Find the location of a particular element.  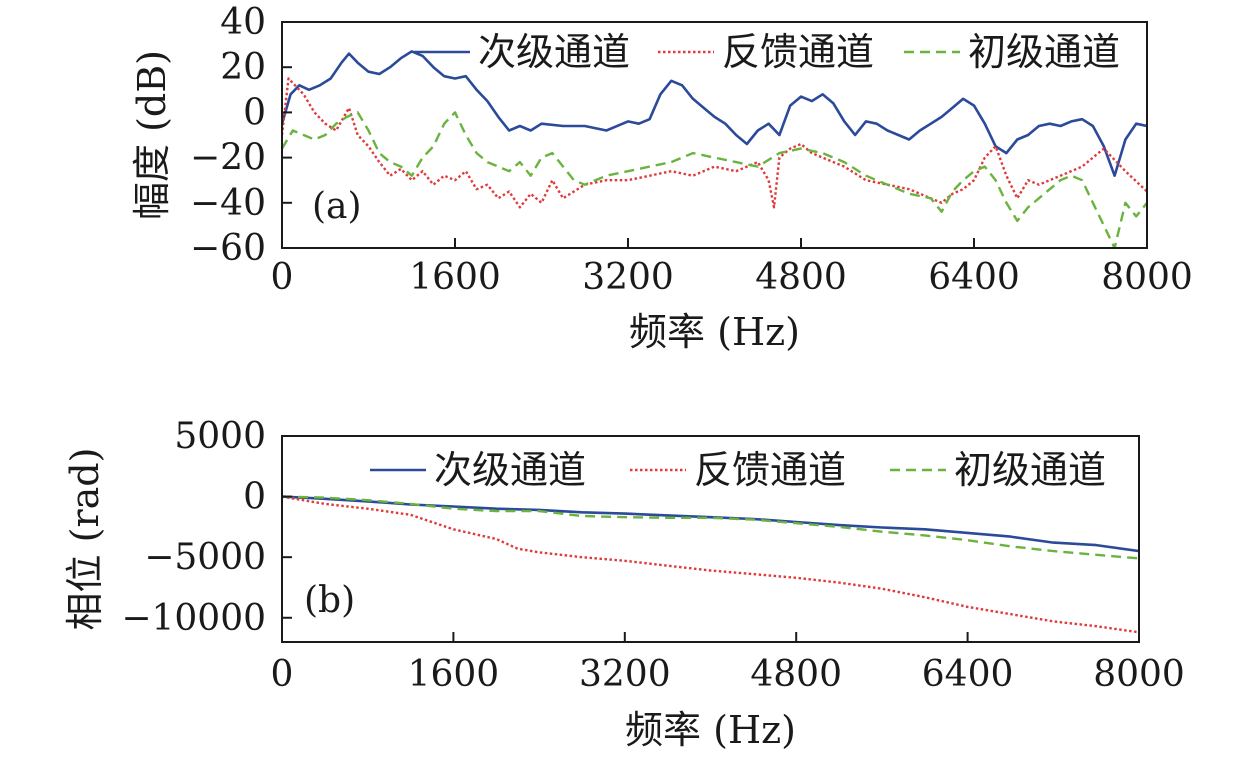

y-axis-title: 相位 (rad) is located at coordinates (85, 539).